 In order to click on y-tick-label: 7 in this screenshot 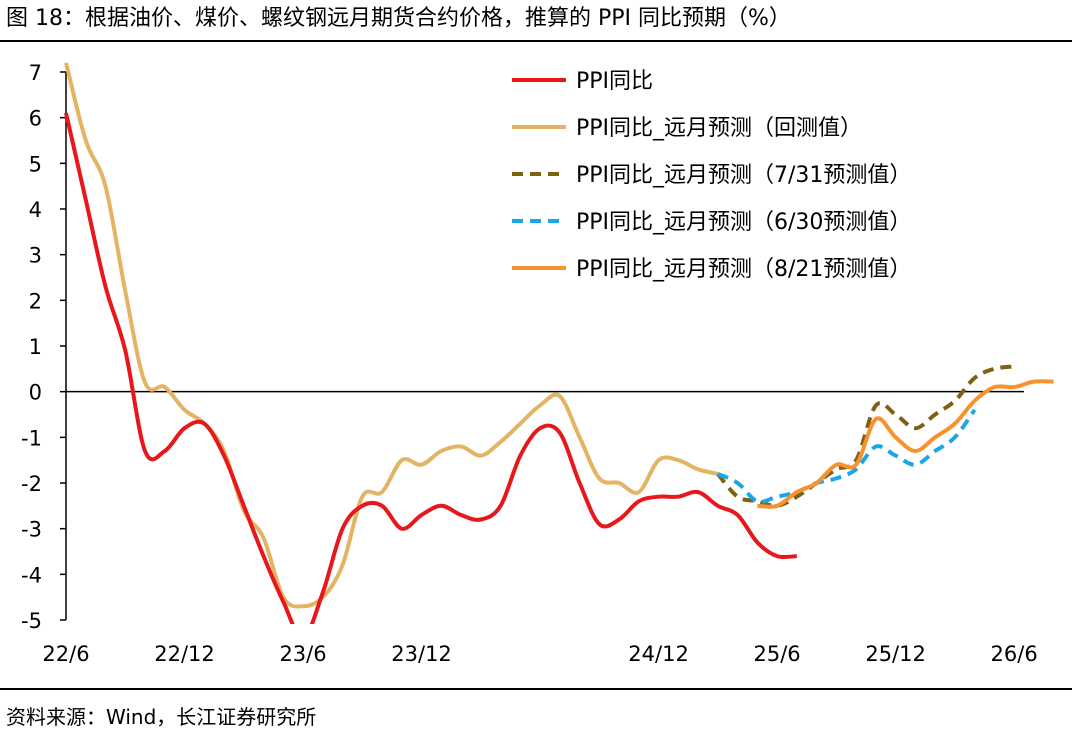, I will do `click(35, 73)`.